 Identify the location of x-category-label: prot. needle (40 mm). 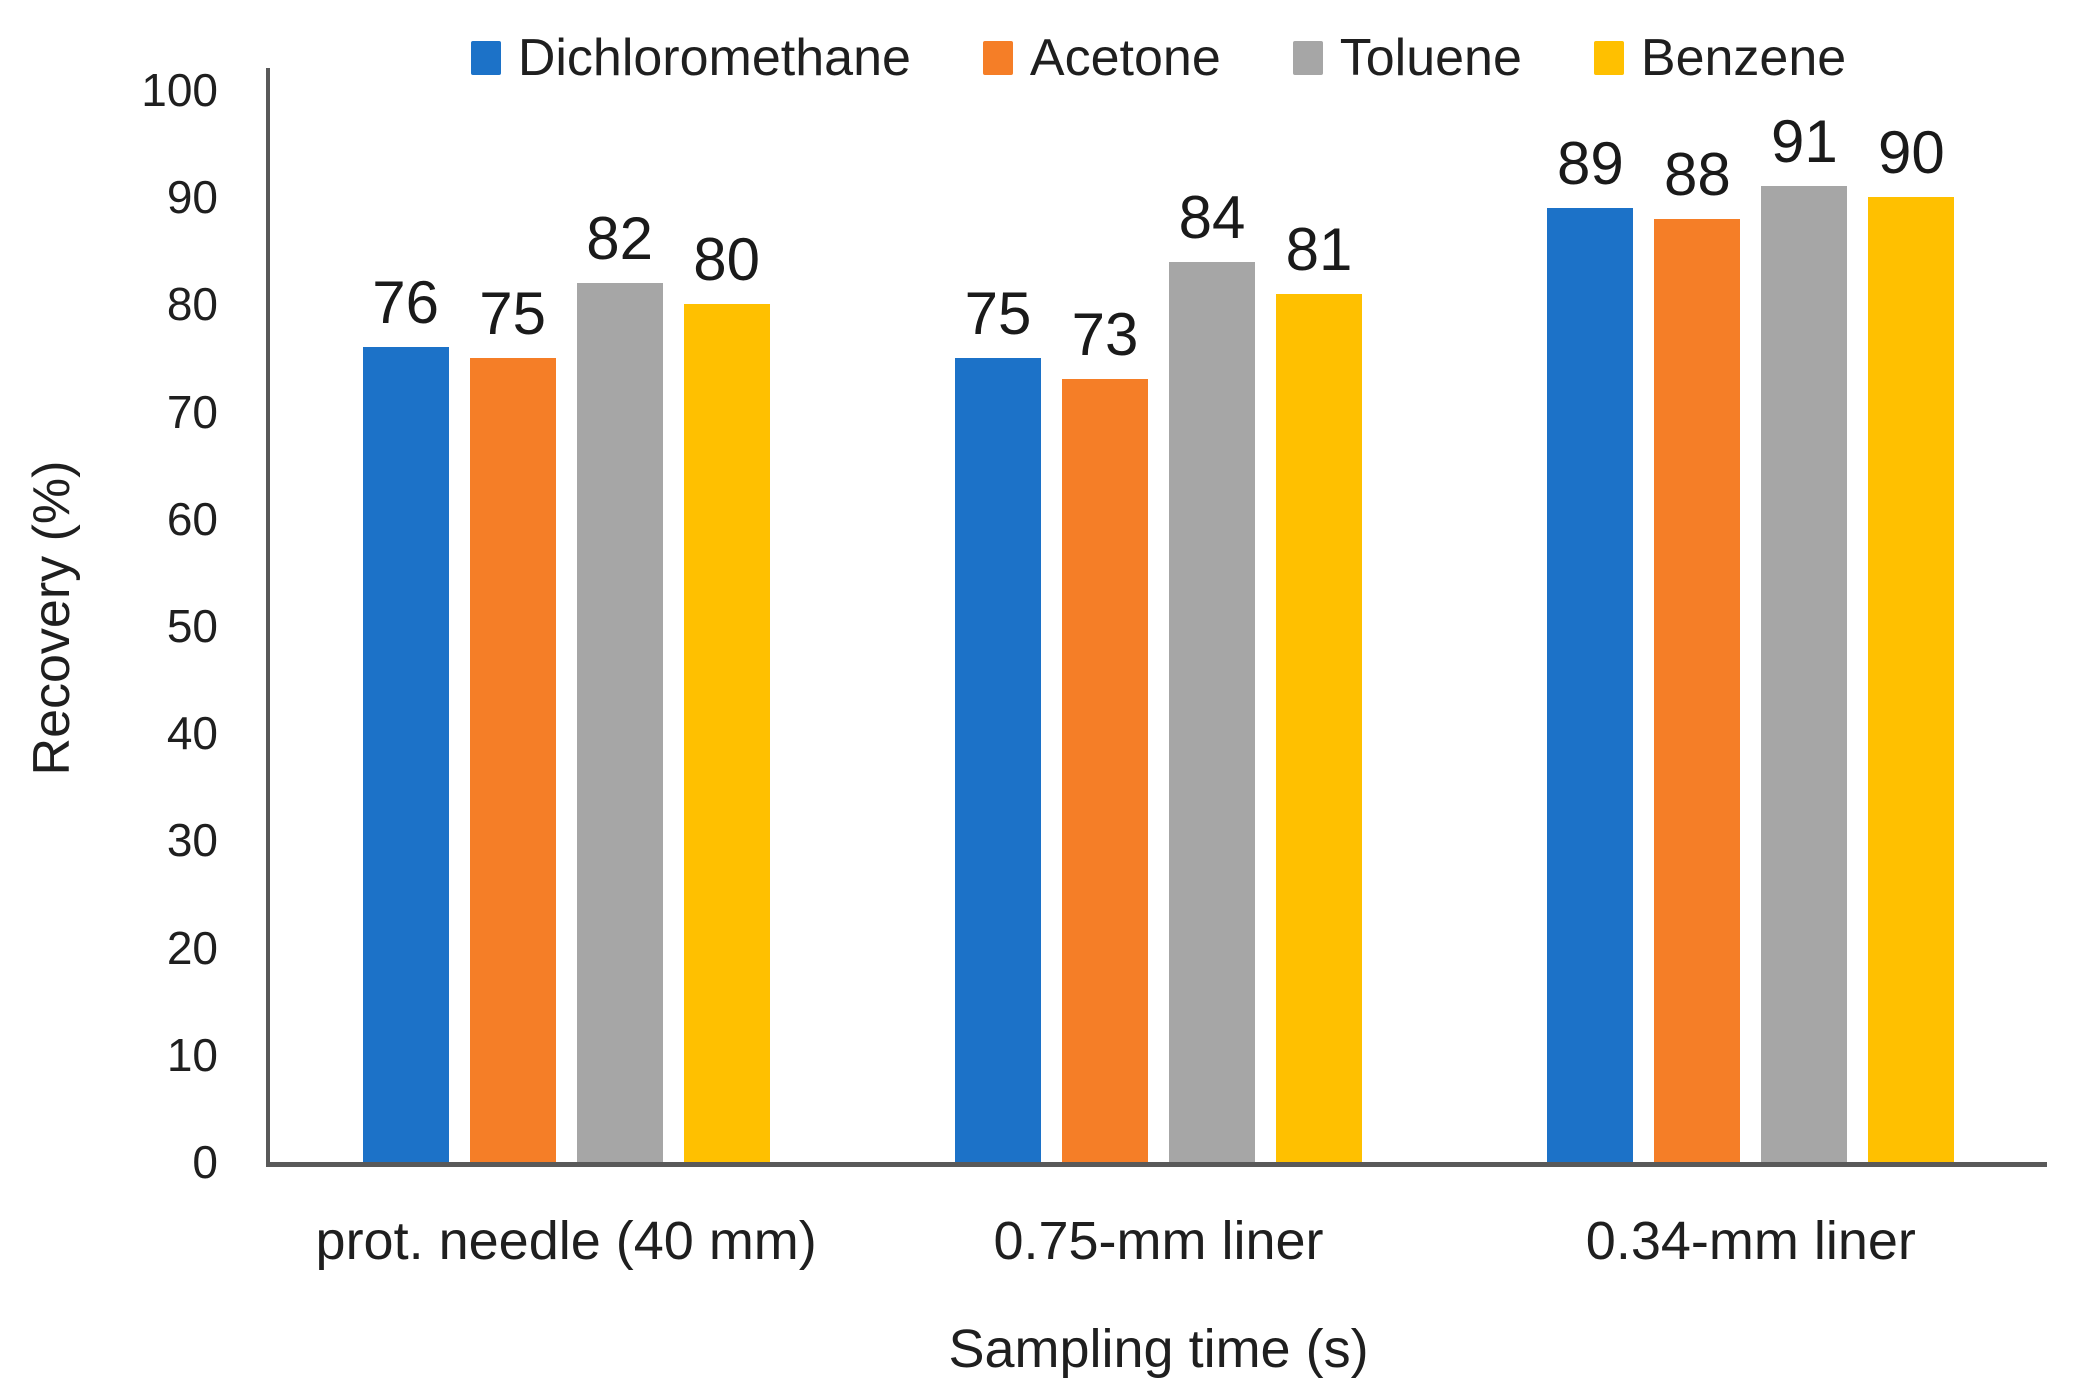
(566, 1241).